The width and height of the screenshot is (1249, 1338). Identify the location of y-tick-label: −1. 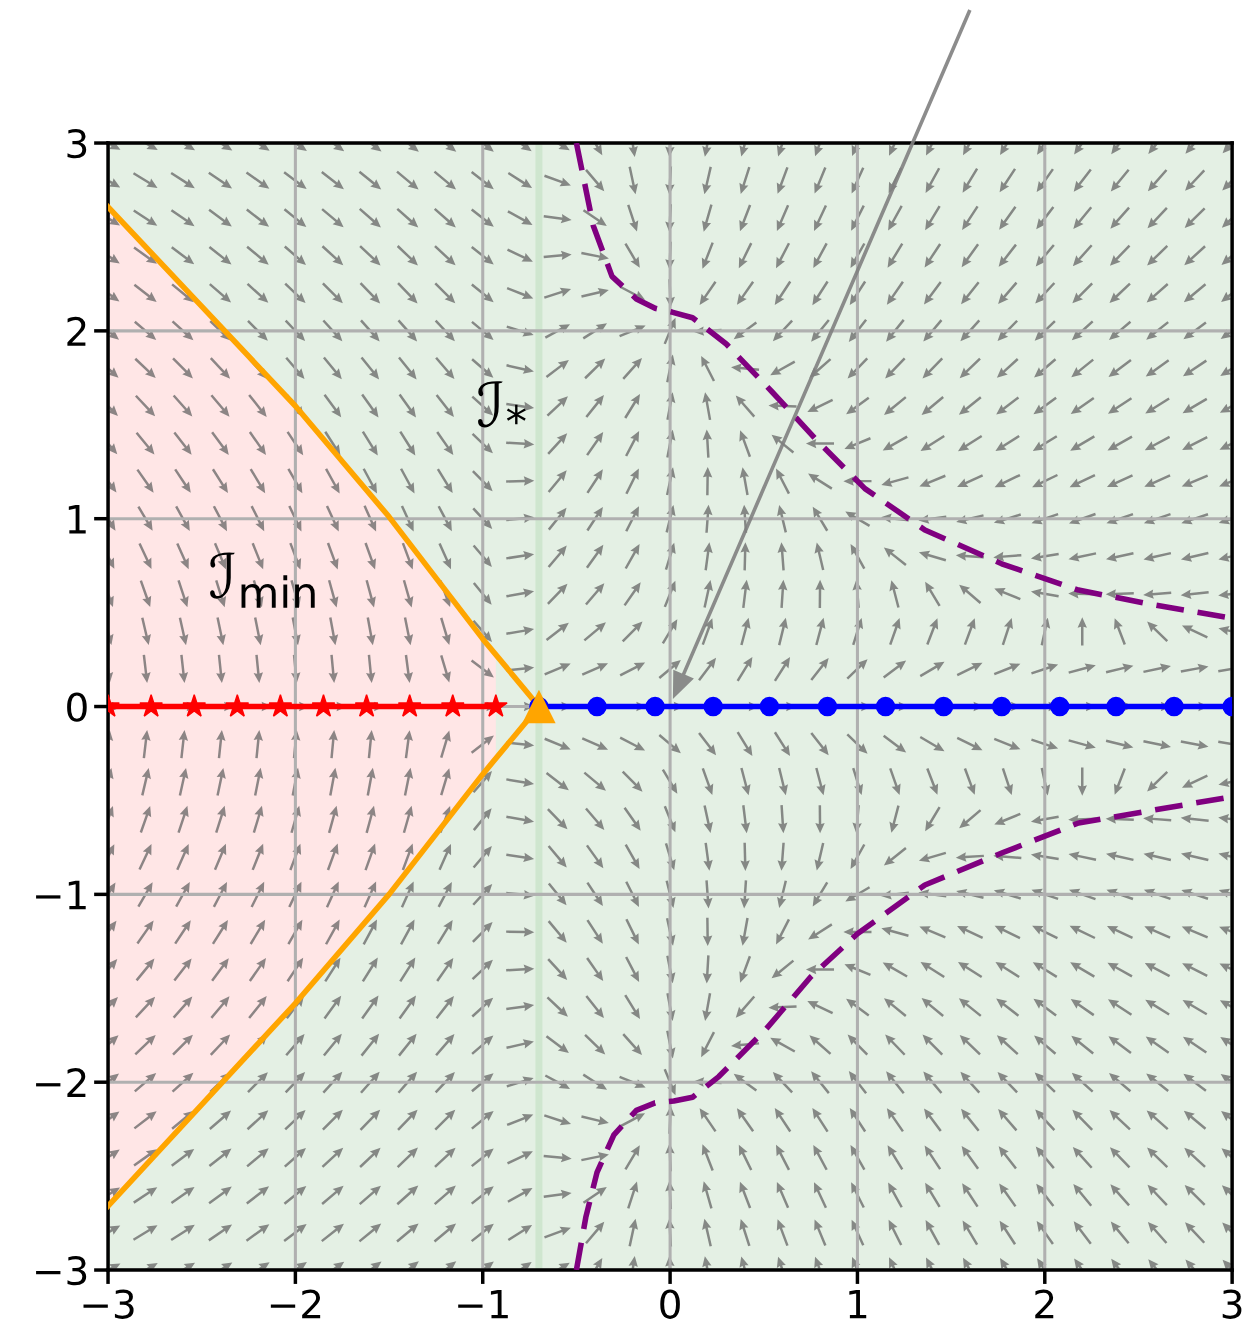
(61, 895).